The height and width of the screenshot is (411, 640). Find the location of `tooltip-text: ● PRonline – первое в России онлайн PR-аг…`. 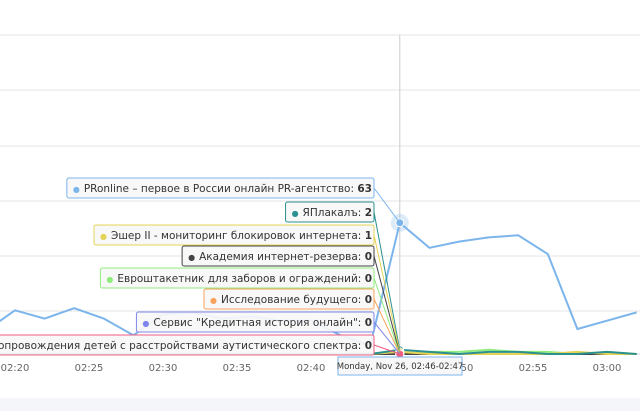

tooltip-text: ● PRonline – первое в России онлайн PR-аг… is located at coordinates (222, 189).